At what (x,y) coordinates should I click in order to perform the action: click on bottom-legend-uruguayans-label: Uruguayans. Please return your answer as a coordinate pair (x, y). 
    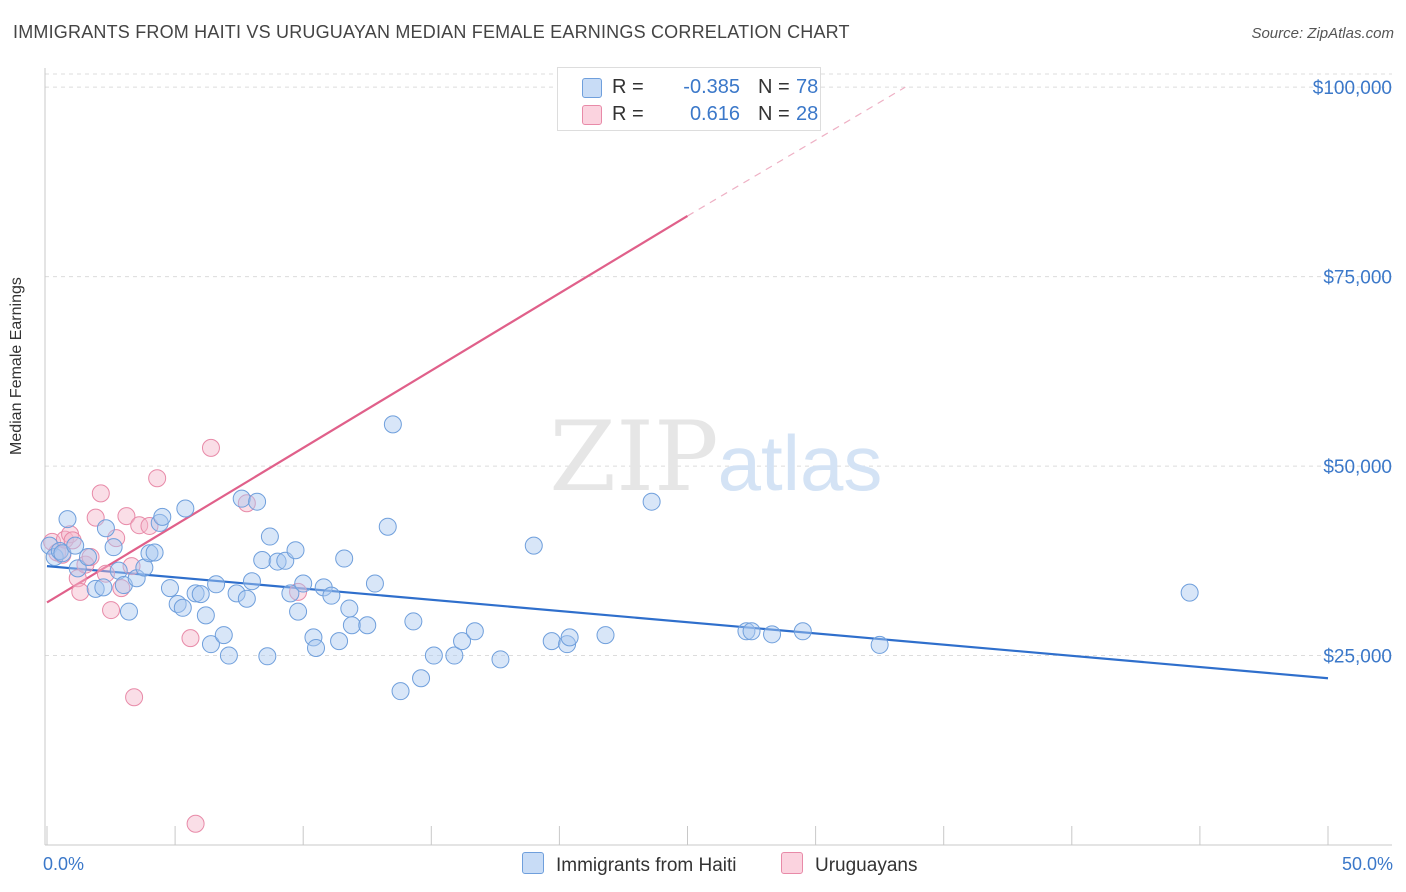
    Looking at the image, I should click on (866, 865).